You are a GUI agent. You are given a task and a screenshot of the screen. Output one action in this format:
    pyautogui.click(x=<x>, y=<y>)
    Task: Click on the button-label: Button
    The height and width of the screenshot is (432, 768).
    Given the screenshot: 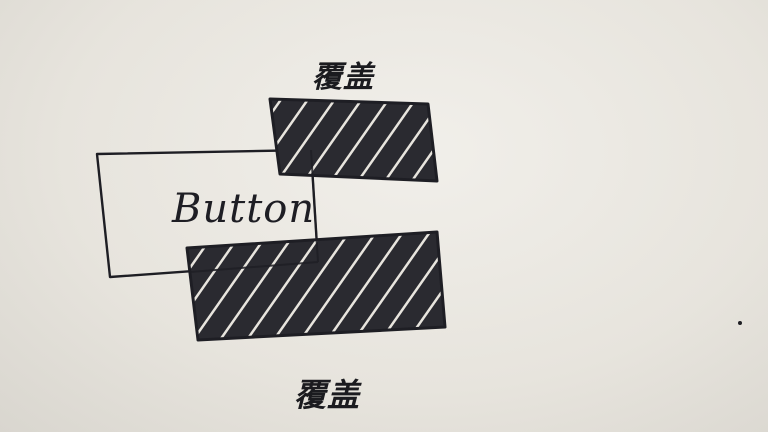 What is the action you would take?
    pyautogui.click(x=244, y=209)
    